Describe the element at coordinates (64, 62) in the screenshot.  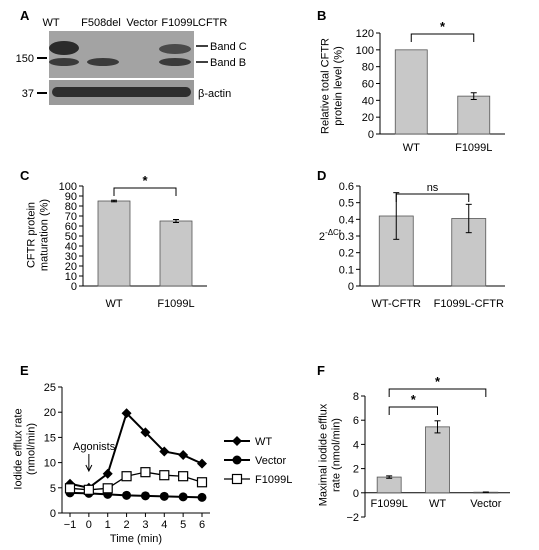
I see `band-b-wt` at that location.